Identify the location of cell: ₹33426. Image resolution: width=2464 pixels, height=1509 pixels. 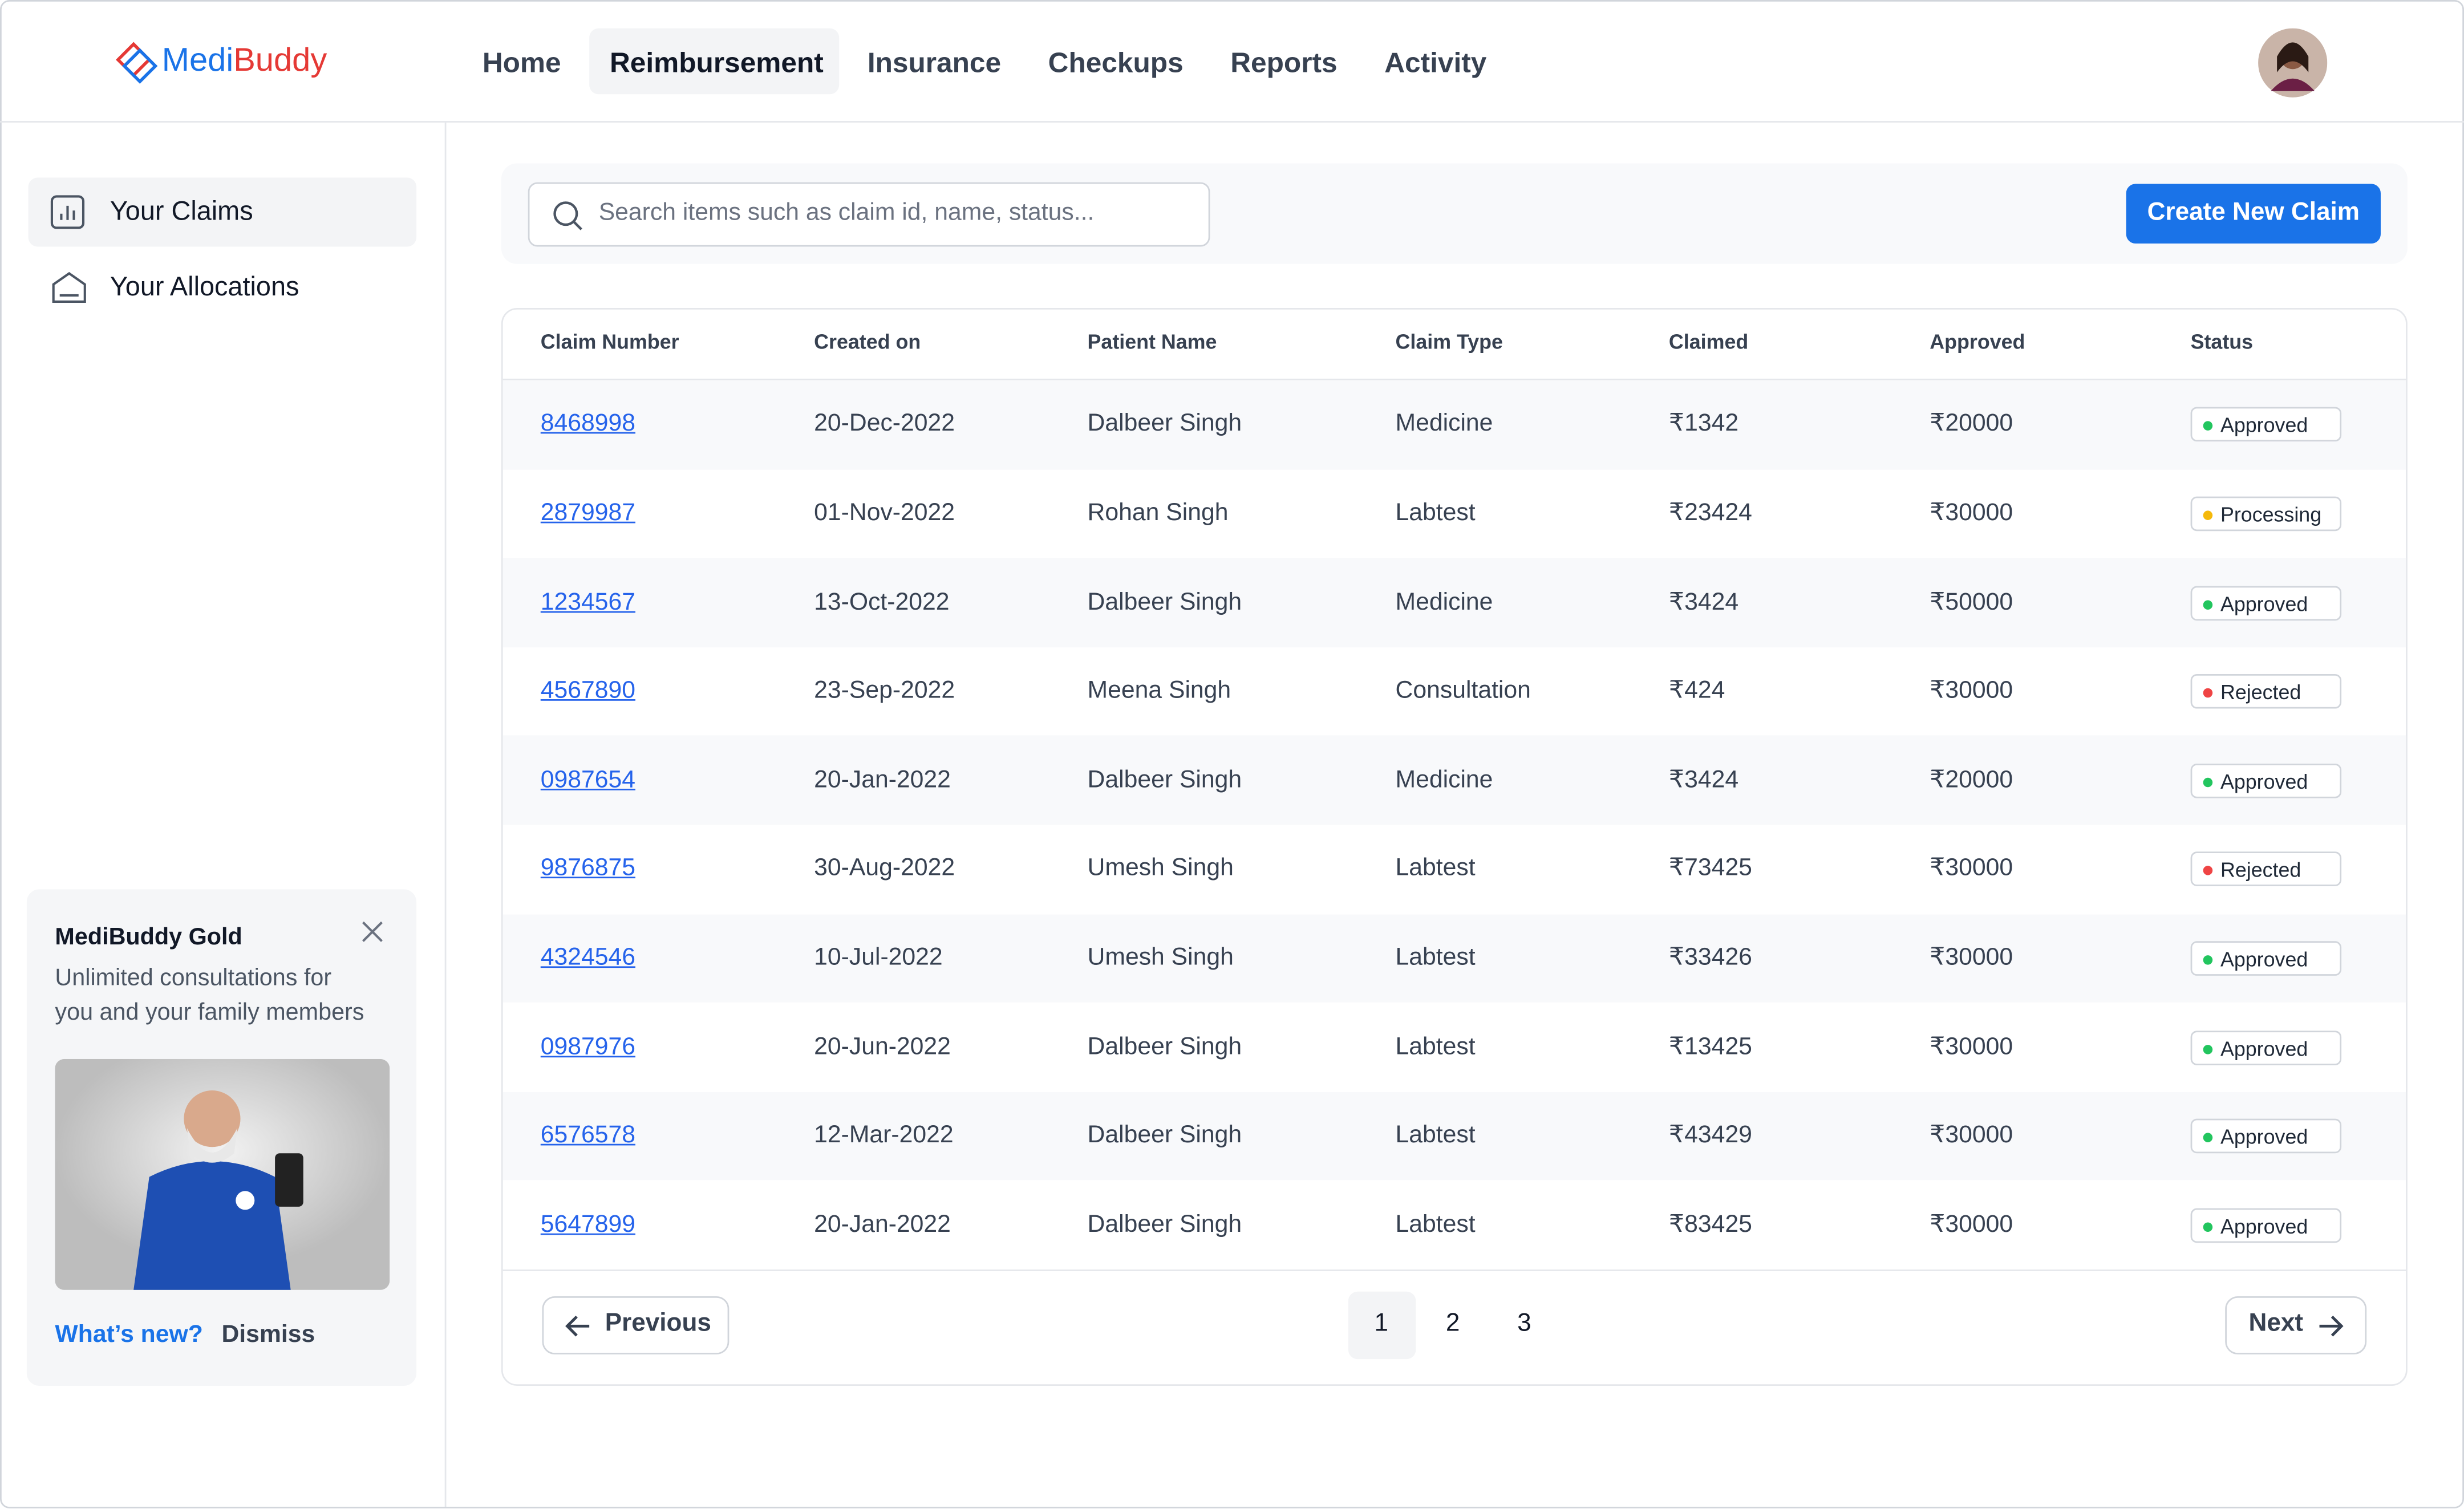
(1710, 957).